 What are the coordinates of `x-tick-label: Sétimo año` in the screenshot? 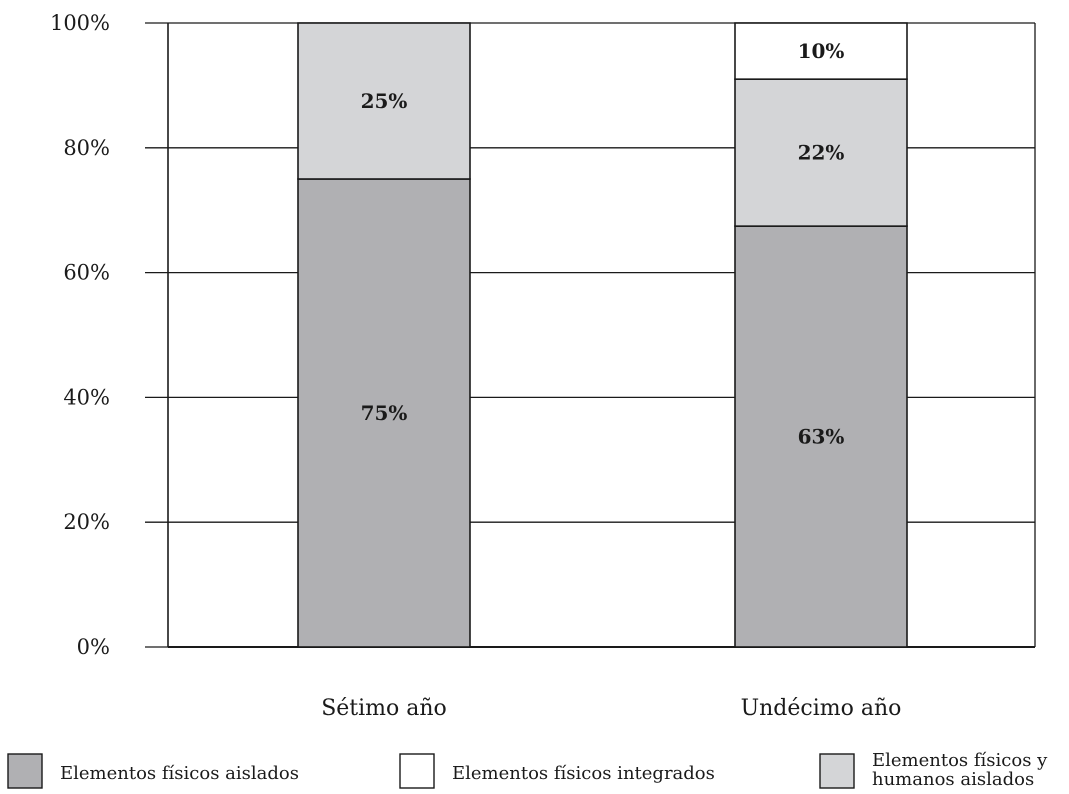 It's located at (384, 708).